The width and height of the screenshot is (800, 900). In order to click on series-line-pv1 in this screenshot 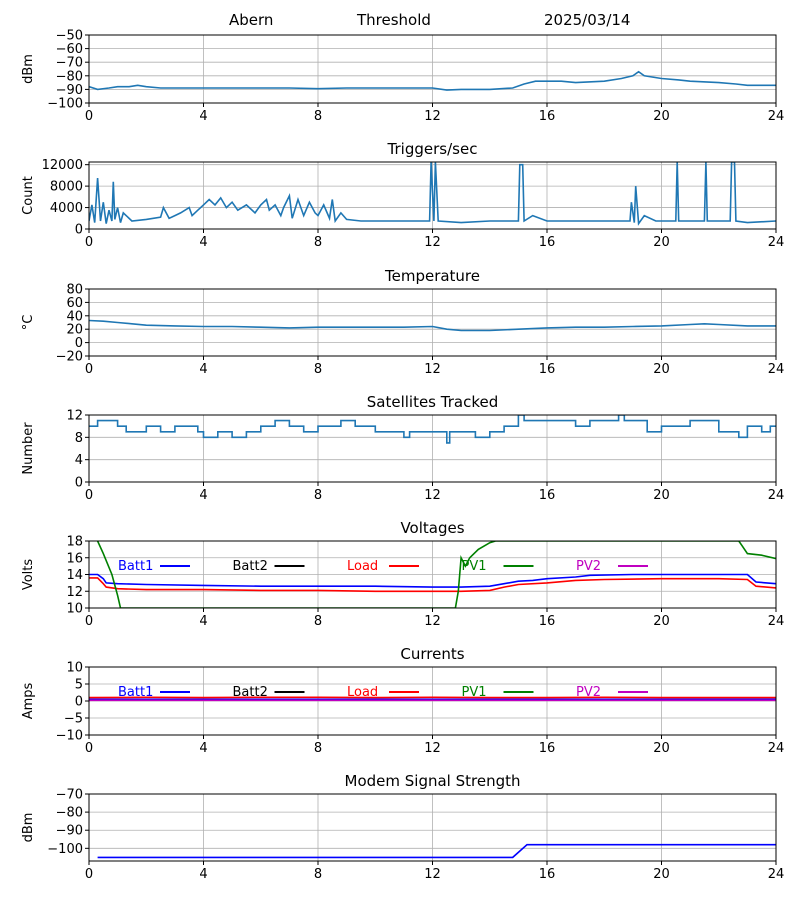, I will do `click(436, 574)`.